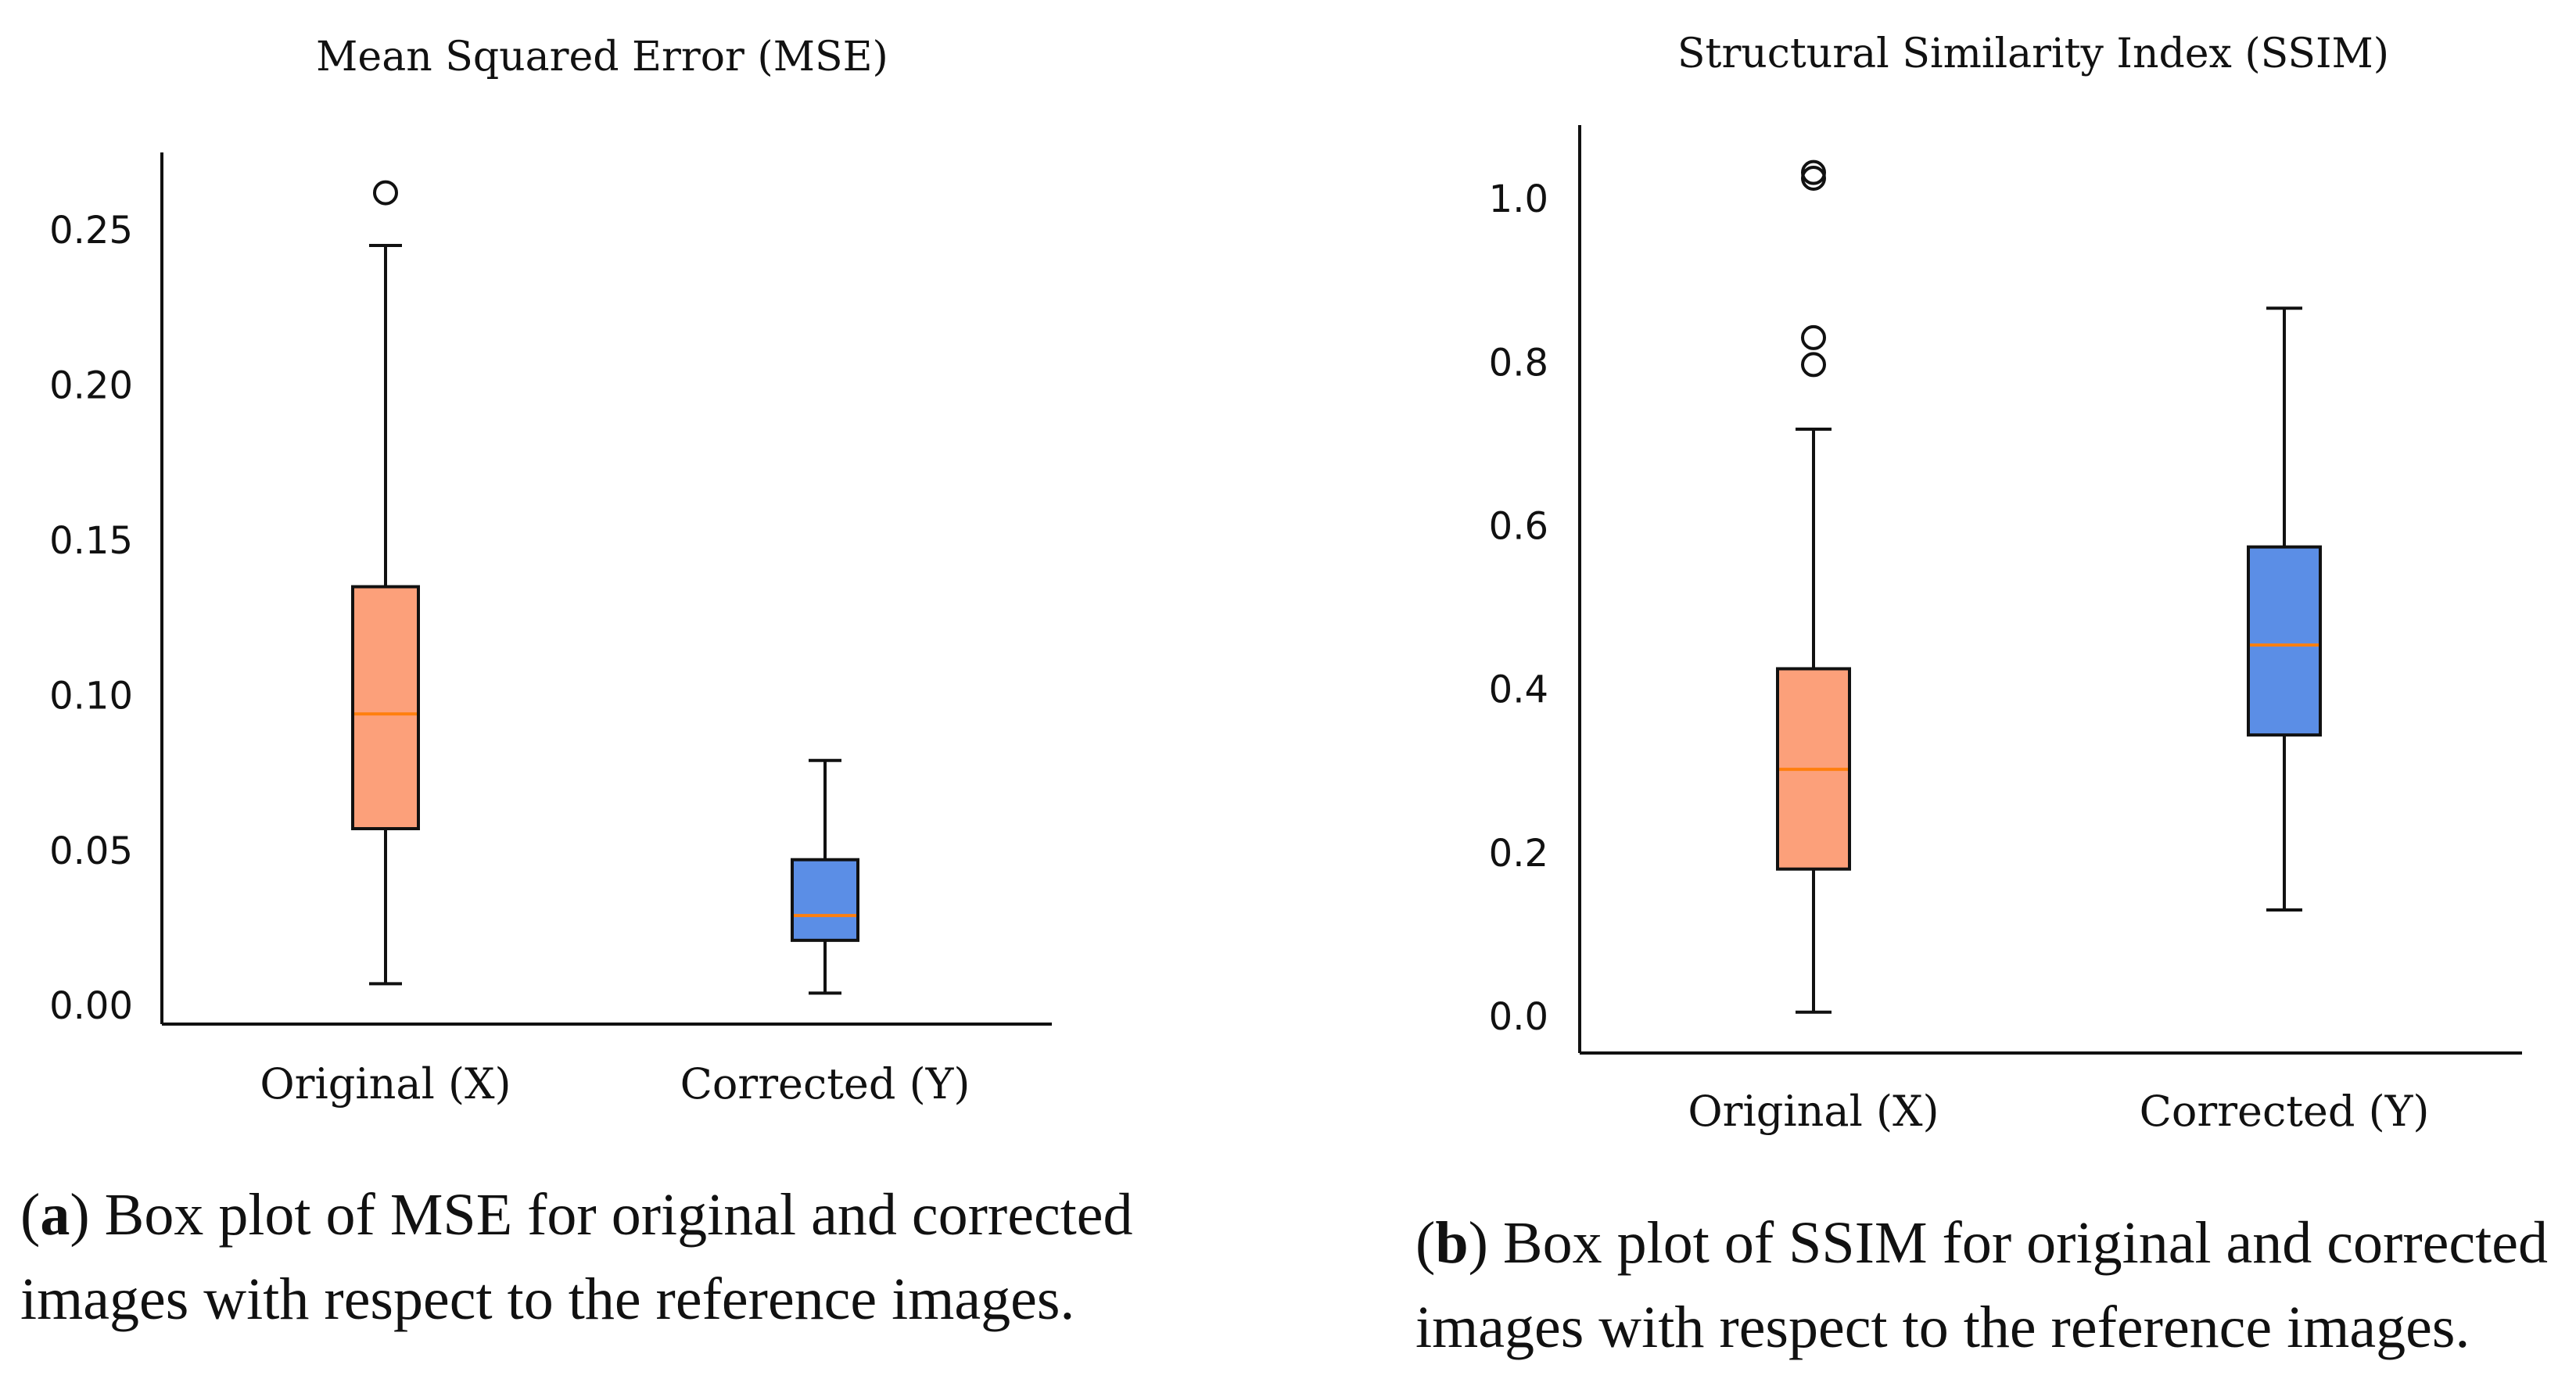 Image resolution: width=2576 pixels, height=1379 pixels. I want to click on mse-ytick-label: 0.25, so click(91, 231).